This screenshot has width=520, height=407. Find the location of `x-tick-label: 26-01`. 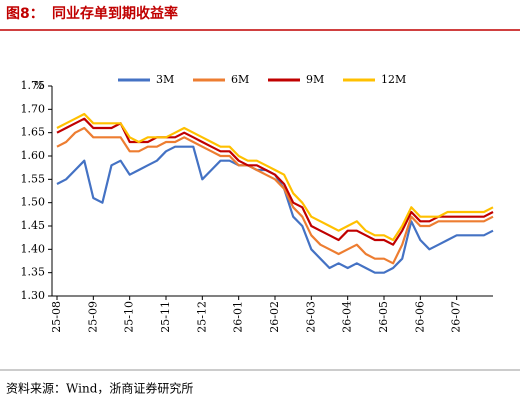

x-tick-label: 26-01 is located at coordinates (238, 317).